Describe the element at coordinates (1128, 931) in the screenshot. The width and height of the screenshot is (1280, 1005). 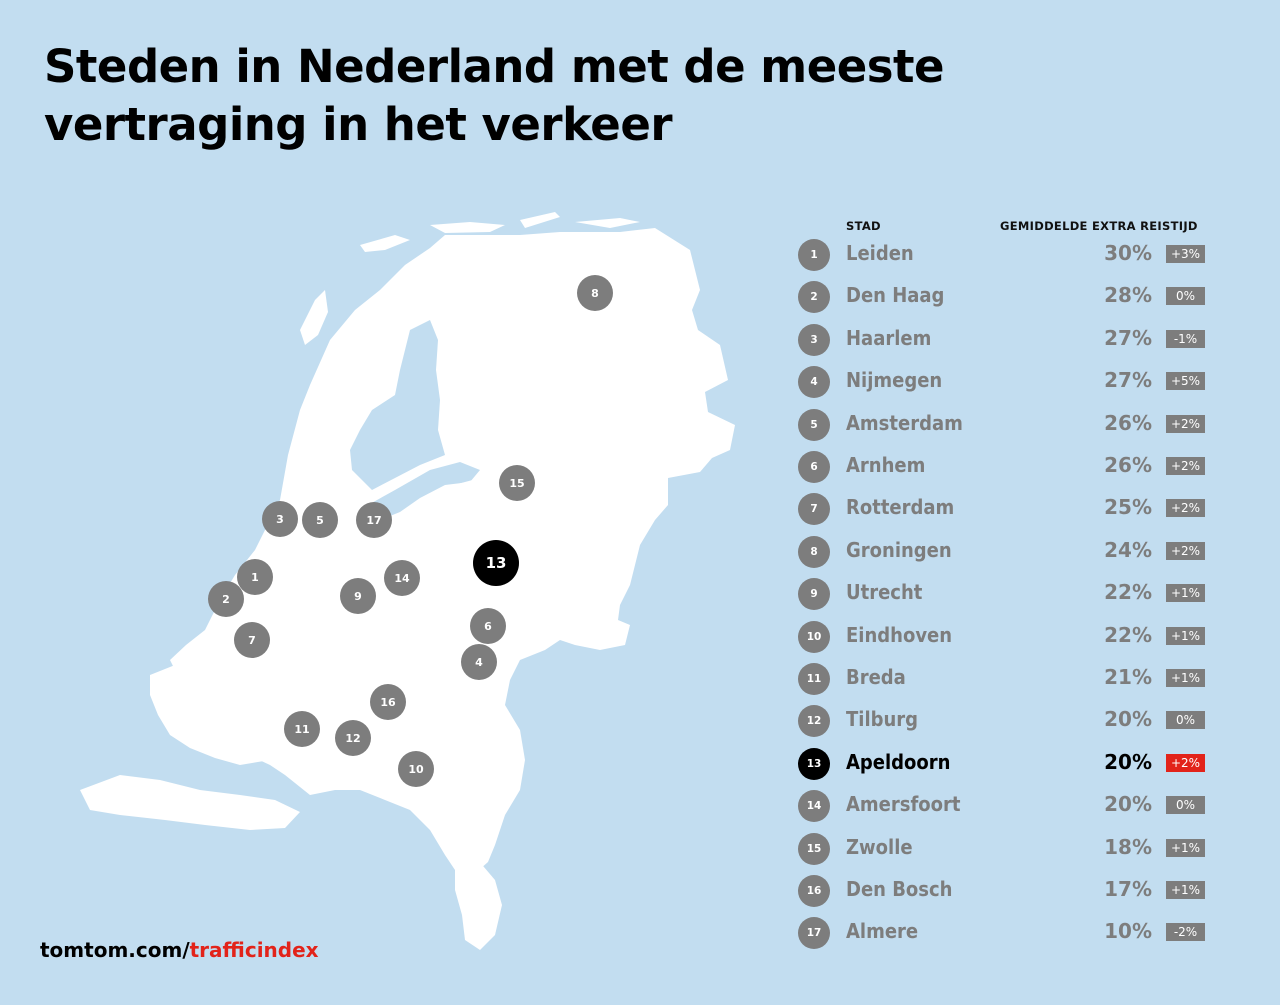
I see `extra-time-percent: 10%` at that location.